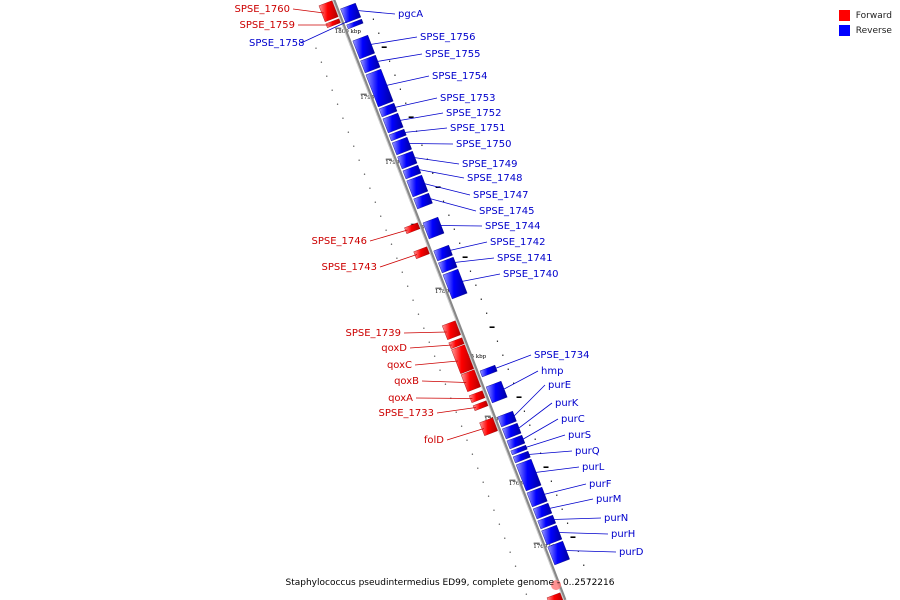  I want to click on gene-label-SPSE_1739: SPSE_1739, so click(374, 333).